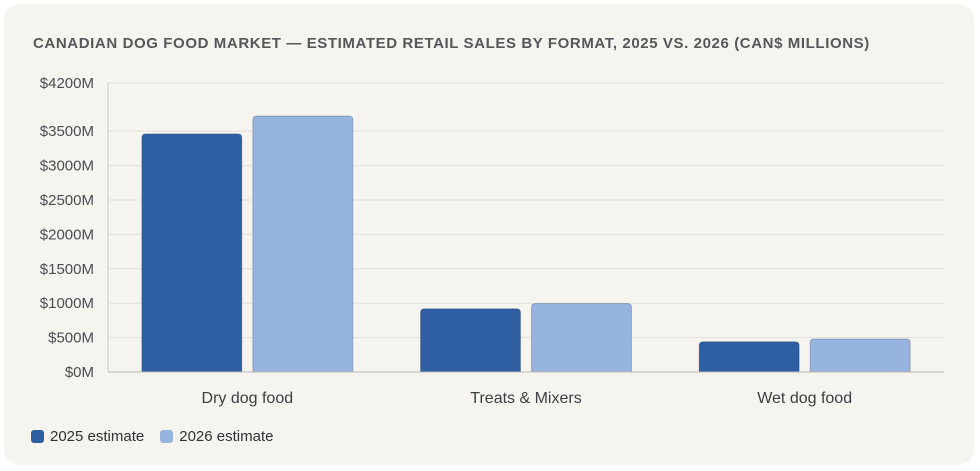 This screenshot has width=980, height=471. Describe the element at coordinates (71, 338) in the screenshot. I see `y-tick-label: $500M` at that location.